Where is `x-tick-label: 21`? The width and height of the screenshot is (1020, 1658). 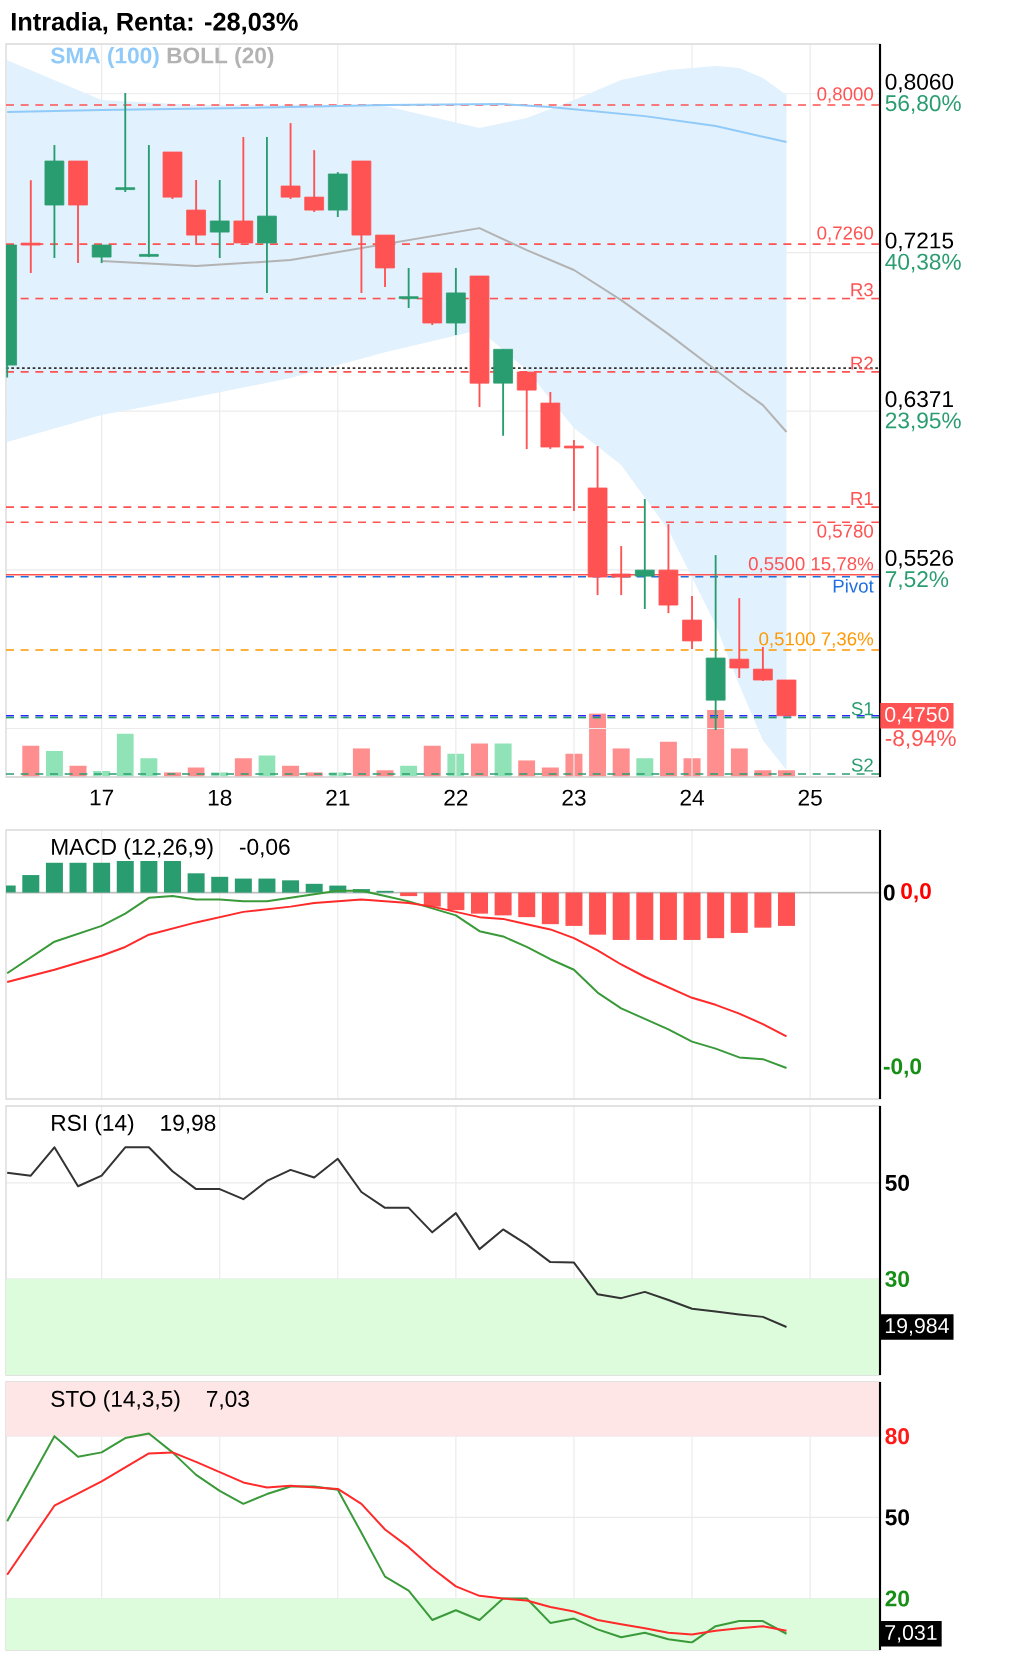
x-tick-label: 21 is located at coordinates (338, 797).